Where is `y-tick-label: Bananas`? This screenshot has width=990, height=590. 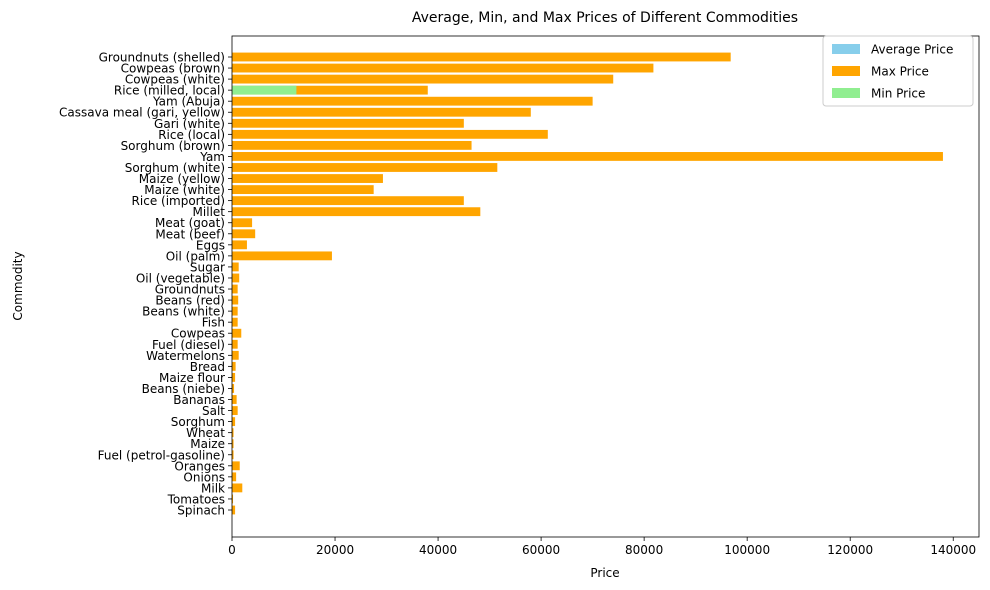
y-tick-label: Bananas is located at coordinates (199, 400).